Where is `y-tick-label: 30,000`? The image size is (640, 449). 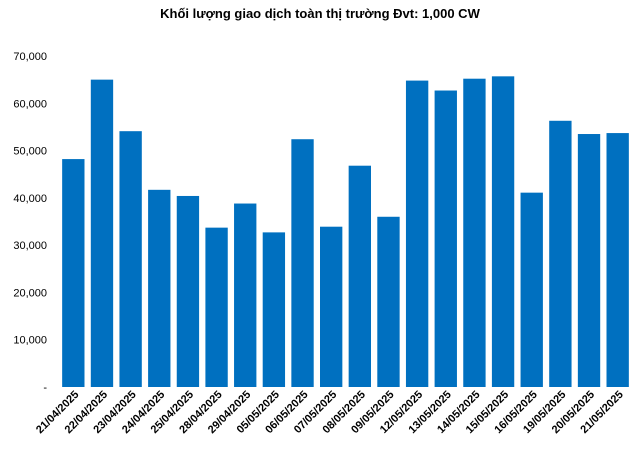 y-tick-label: 30,000 is located at coordinates (30, 246).